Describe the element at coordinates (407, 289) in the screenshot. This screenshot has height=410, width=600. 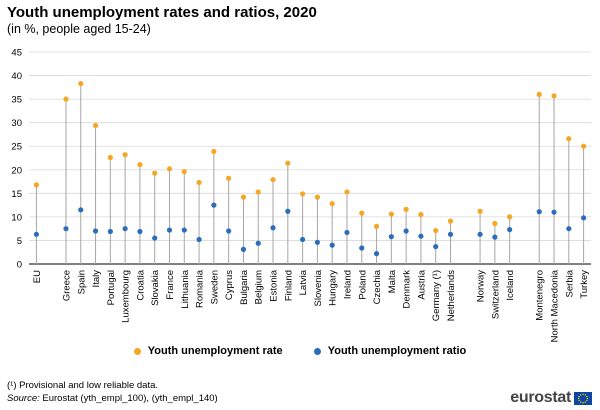
I see `x-tick-label: Denmark` at that location.